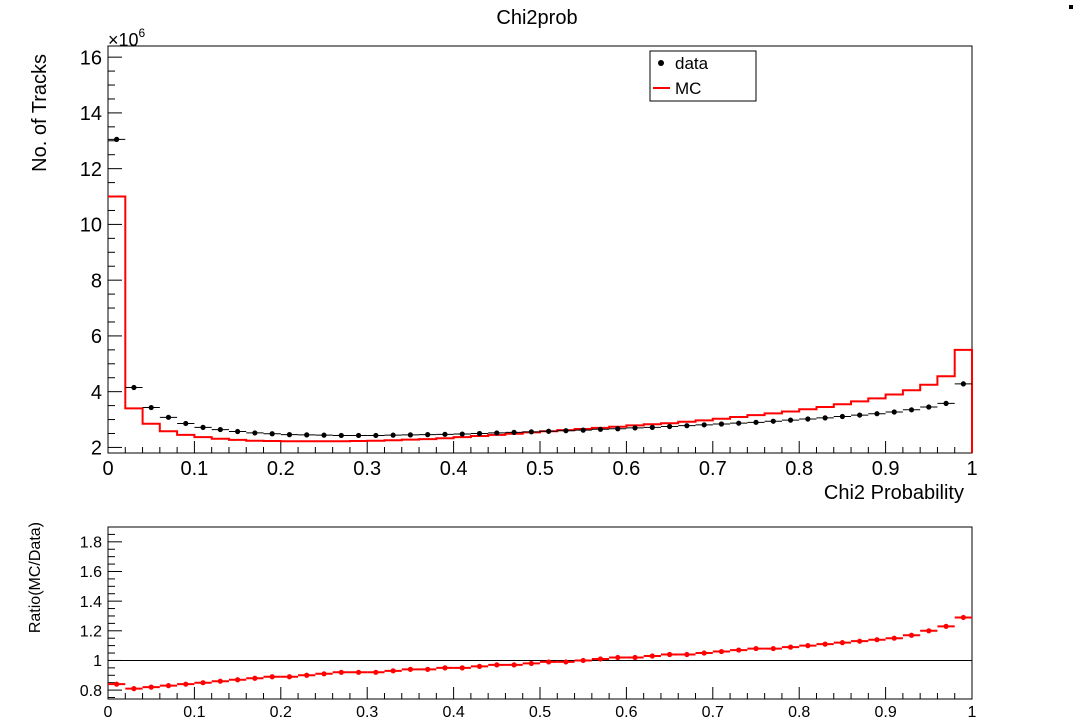  I want to click on ratio-y-tick-label: 1.4, so click(91, 602).